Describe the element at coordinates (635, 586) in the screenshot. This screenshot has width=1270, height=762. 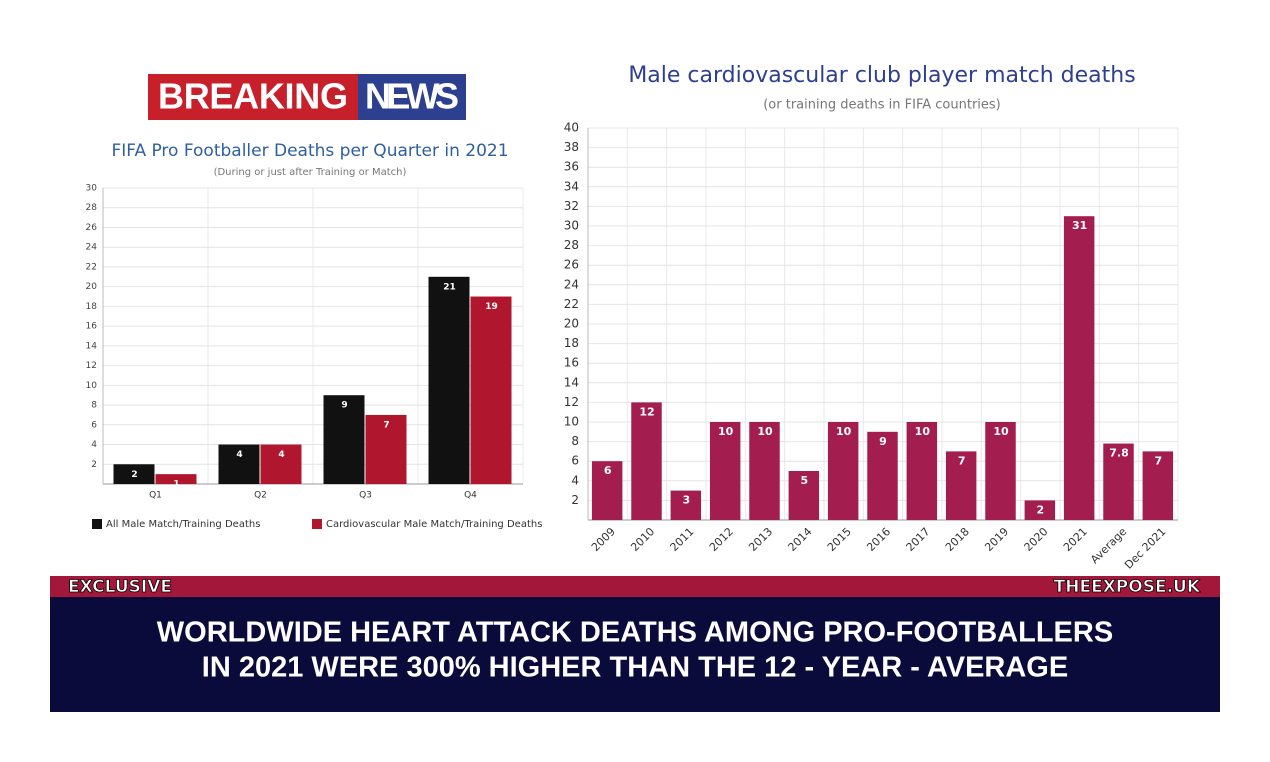
I see `banner-strip` at that location.